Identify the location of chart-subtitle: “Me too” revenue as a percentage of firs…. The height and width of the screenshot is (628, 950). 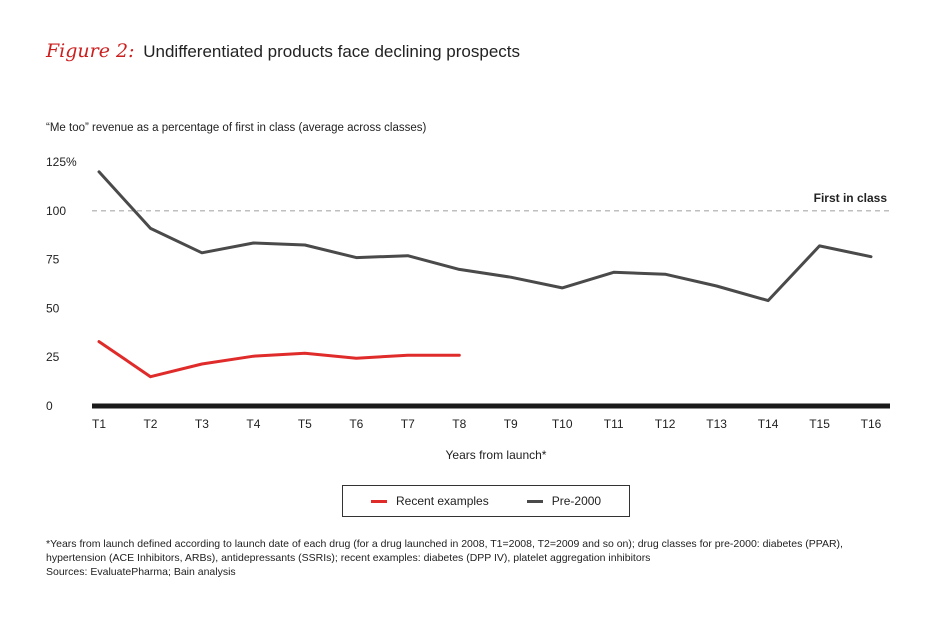
(236, 128).